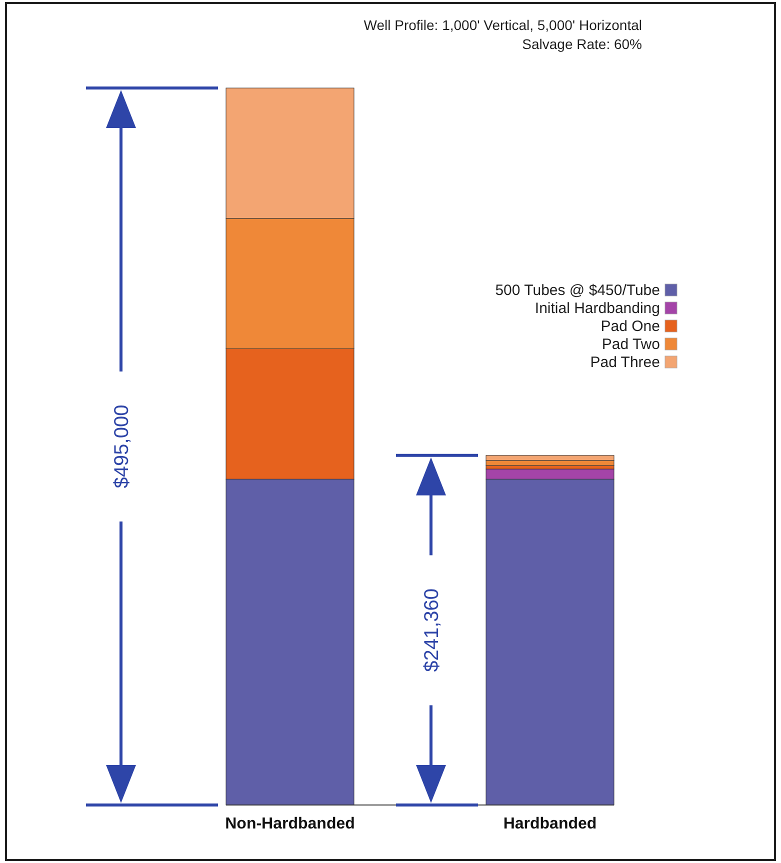  What do you see at coordinates (577, 290) in the screenshot?
I see `legend-label: 500 Tubes @ $450/Tube` at bounding box center [577, 290].